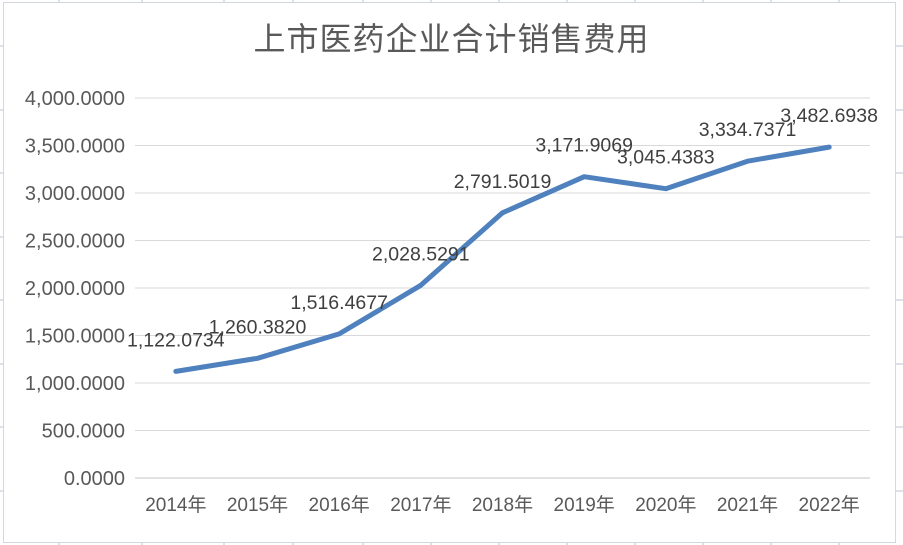  What do you see at coordinates (176, 340) in the screenshot?
I see `data-label: 1,122.0734` at bounding box center [176, 340].